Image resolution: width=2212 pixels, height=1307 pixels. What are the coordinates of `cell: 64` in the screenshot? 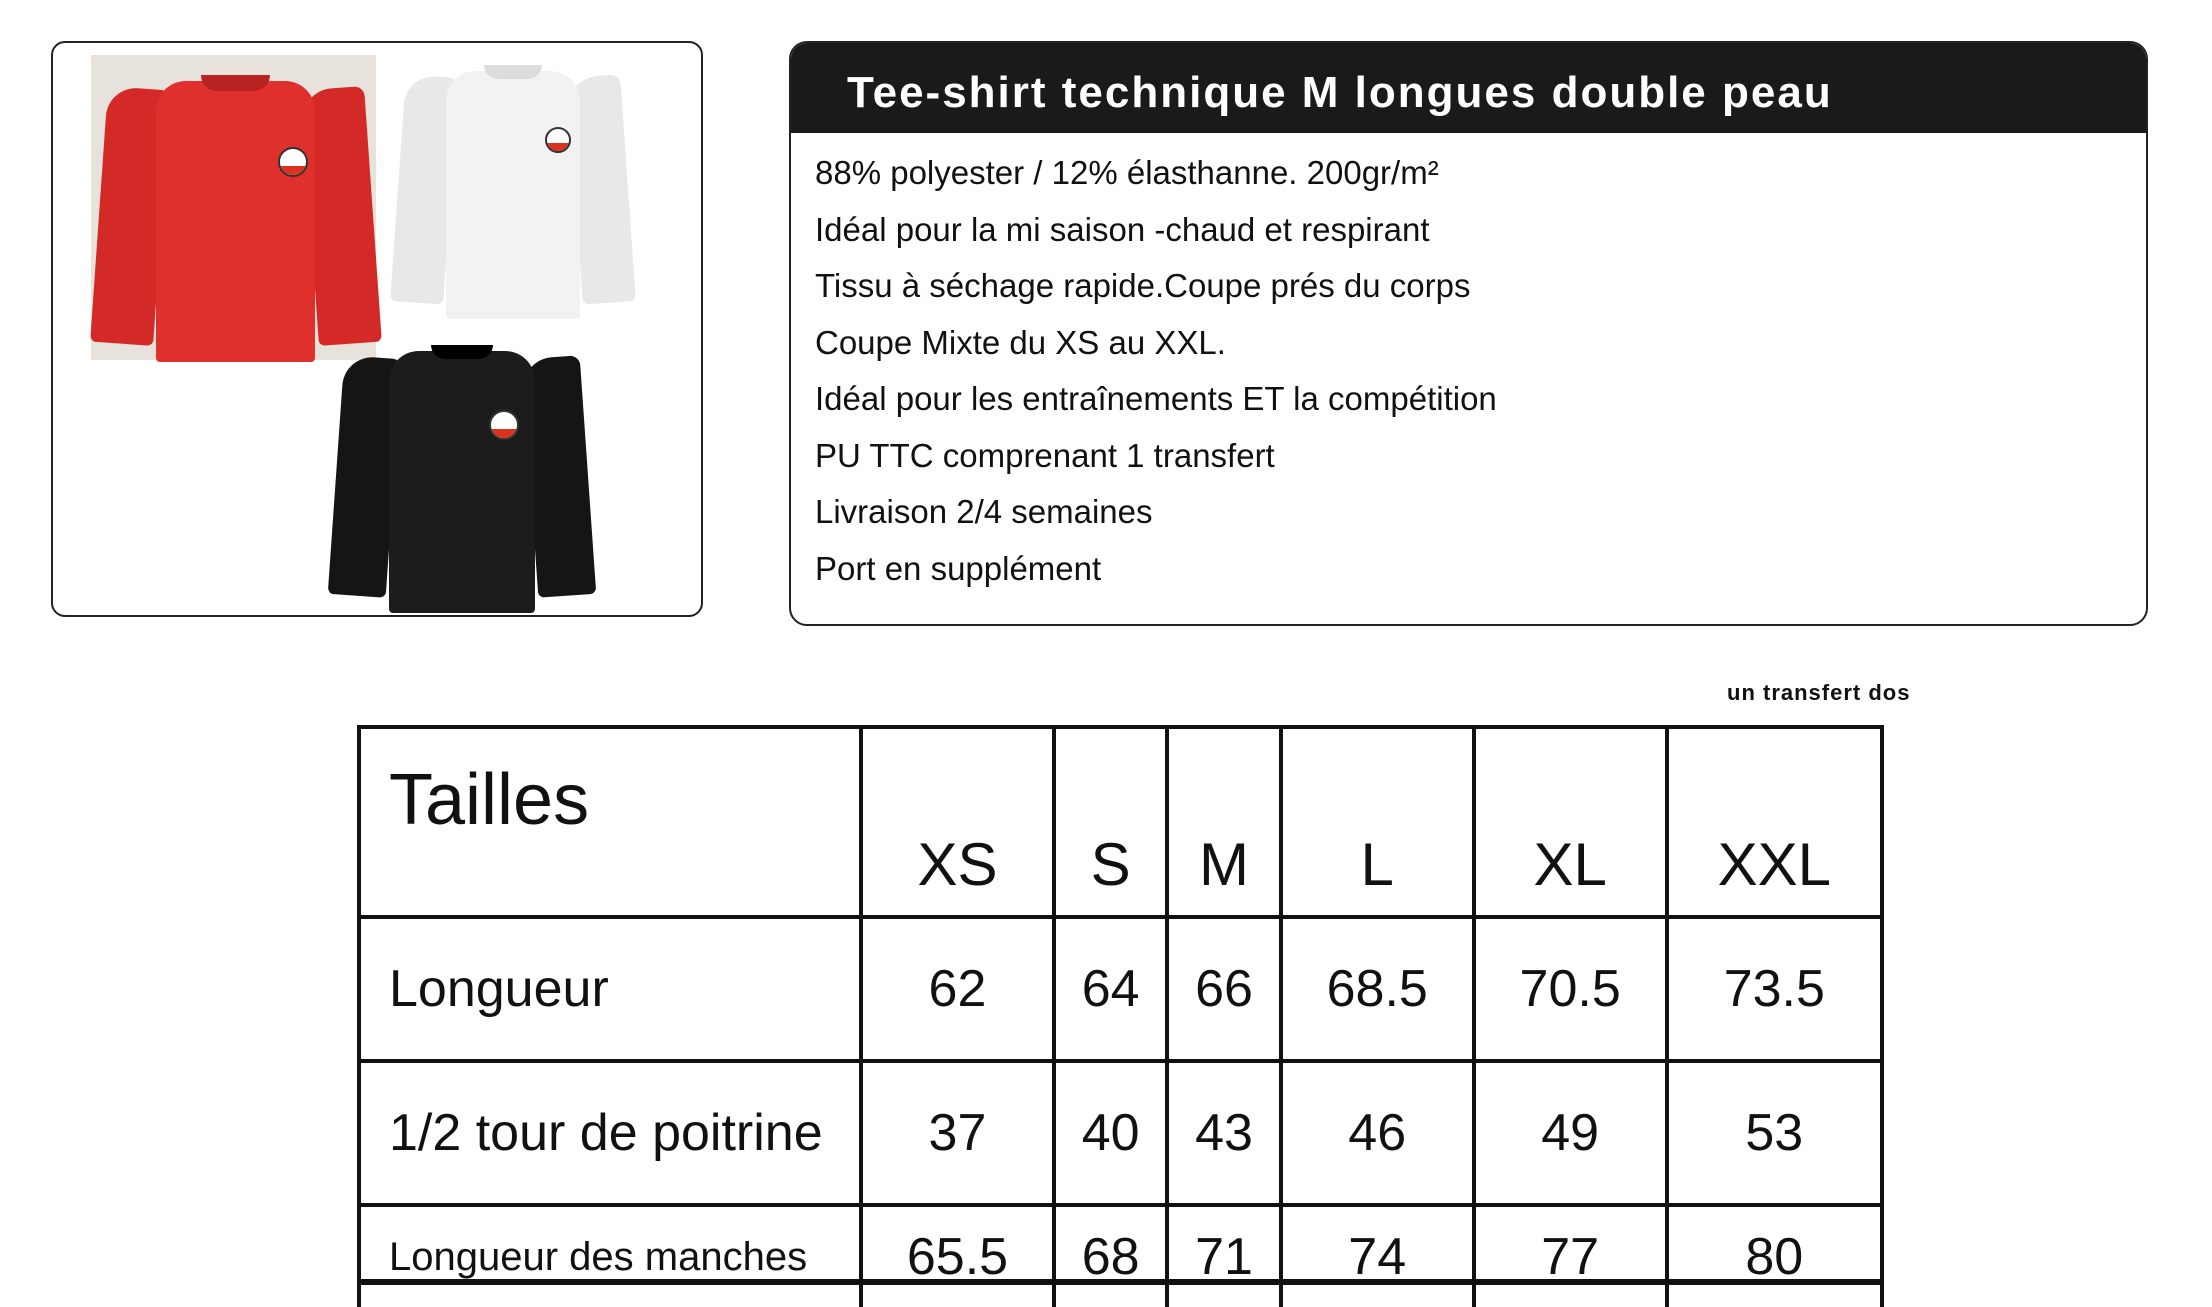 It's located at (1110, 989).